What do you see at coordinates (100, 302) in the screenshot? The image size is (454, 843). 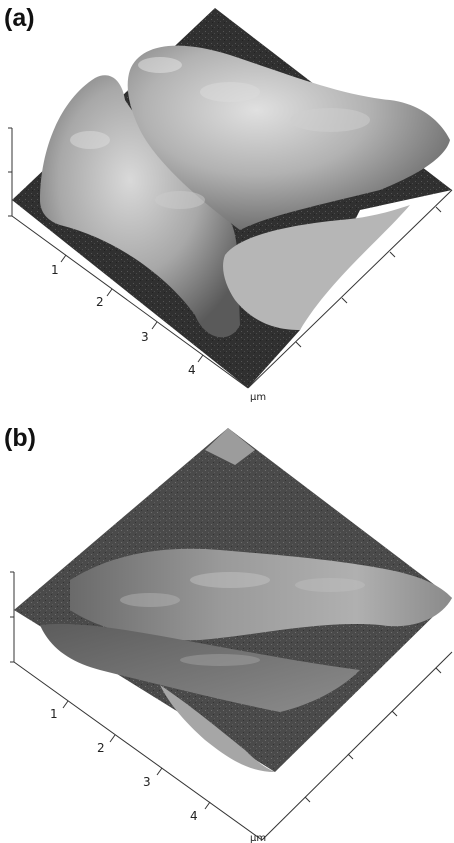 I see `x-tick-2-a: 2` at bounding box center [100, 302].